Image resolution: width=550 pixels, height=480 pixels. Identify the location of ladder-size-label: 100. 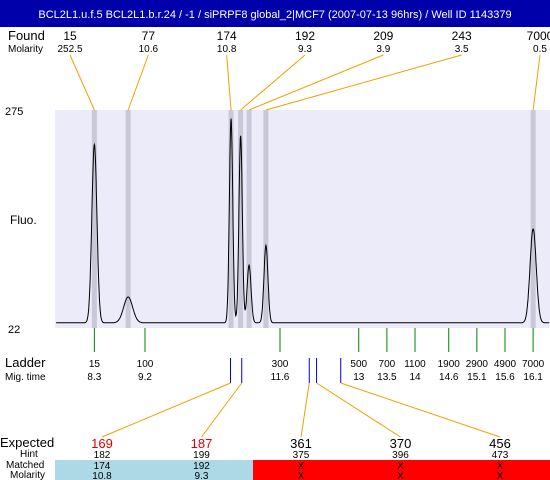
(145, 364).